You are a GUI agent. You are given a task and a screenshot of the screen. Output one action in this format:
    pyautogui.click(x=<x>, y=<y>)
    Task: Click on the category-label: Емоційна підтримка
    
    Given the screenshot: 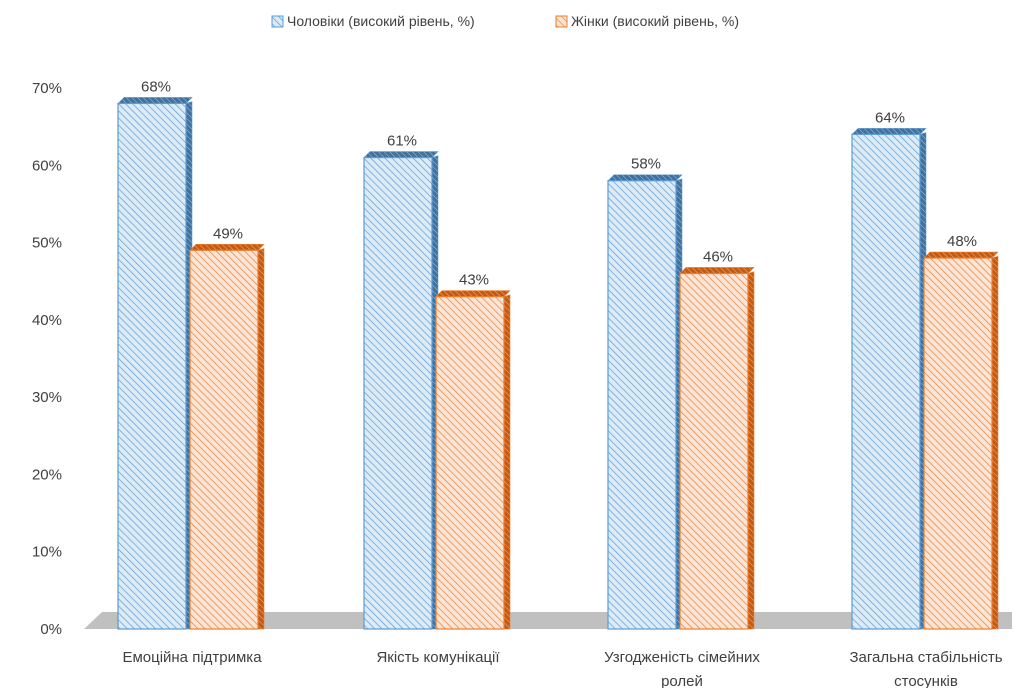 What is the action you would take?
    pyautogui.click(x=192, y=657)
    